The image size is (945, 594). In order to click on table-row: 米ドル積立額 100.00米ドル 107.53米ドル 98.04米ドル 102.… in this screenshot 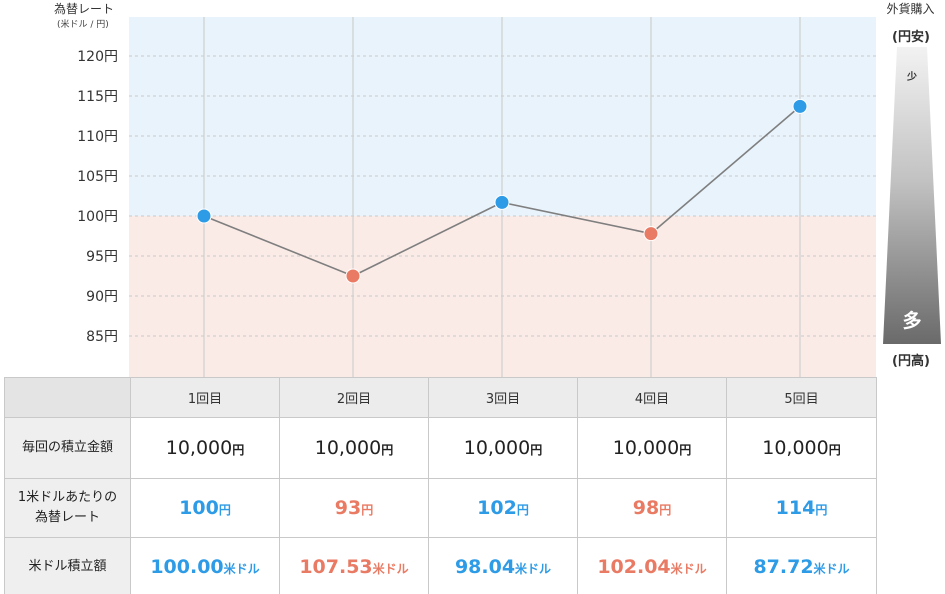, I will do `click(440, 565)`.